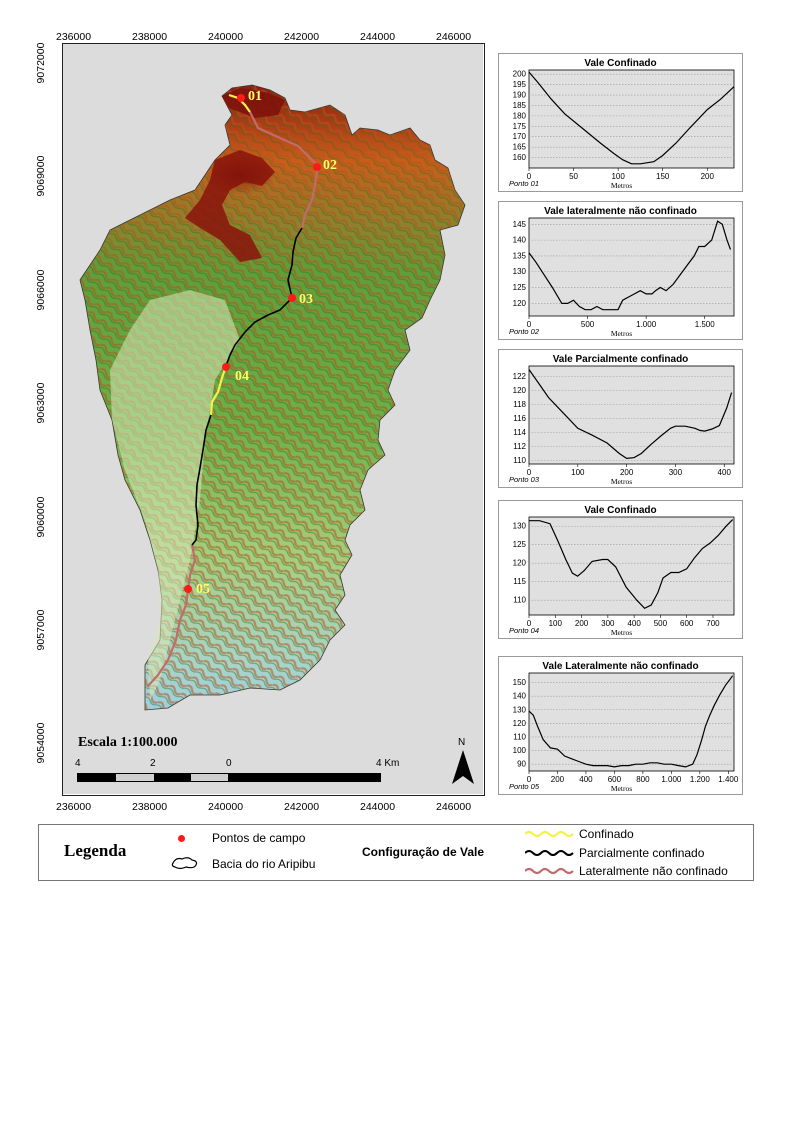 The image size is (794, 1123). I want to click on y-tick-label: 150, so click(520, 682).